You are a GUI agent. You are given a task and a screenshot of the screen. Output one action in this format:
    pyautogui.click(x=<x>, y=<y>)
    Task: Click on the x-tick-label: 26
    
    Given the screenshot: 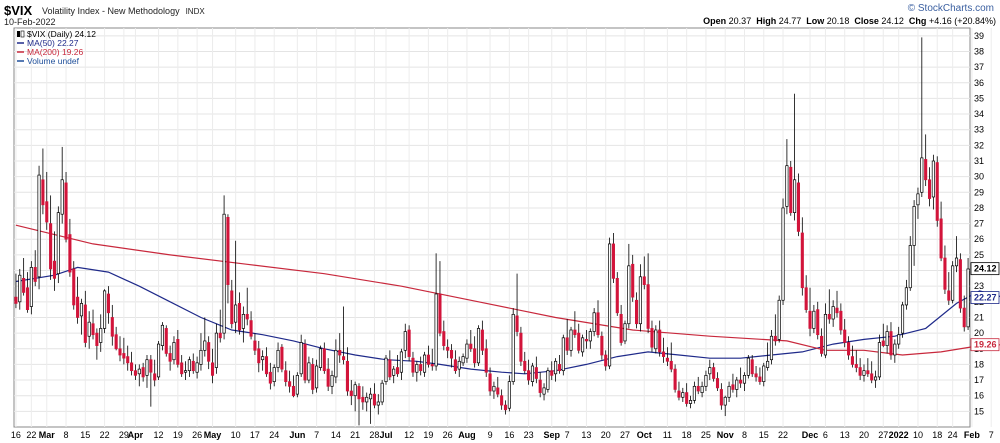 What is the action you would take?
    pyautogui.click(x=448, y=435)
    